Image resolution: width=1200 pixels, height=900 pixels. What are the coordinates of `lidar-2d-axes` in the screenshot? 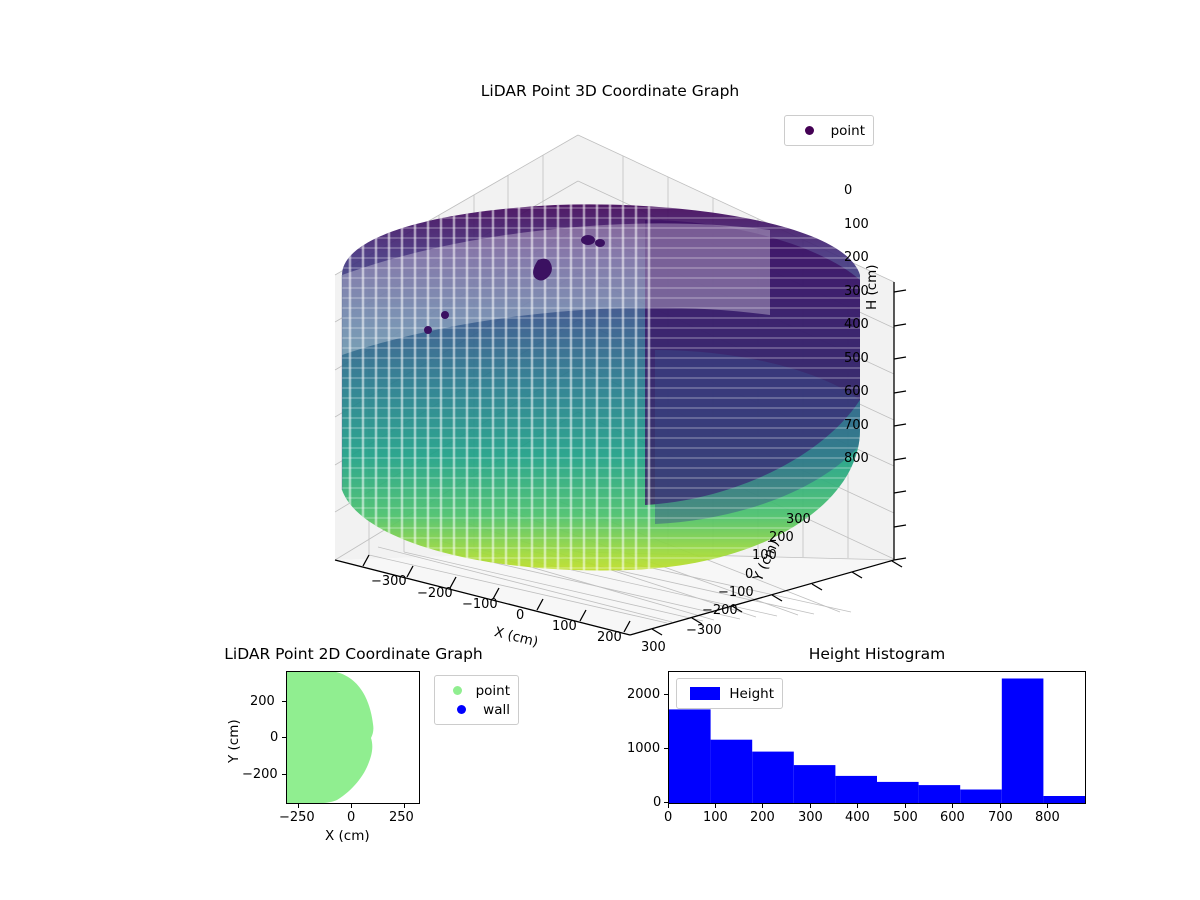 It's located at (353, 737).